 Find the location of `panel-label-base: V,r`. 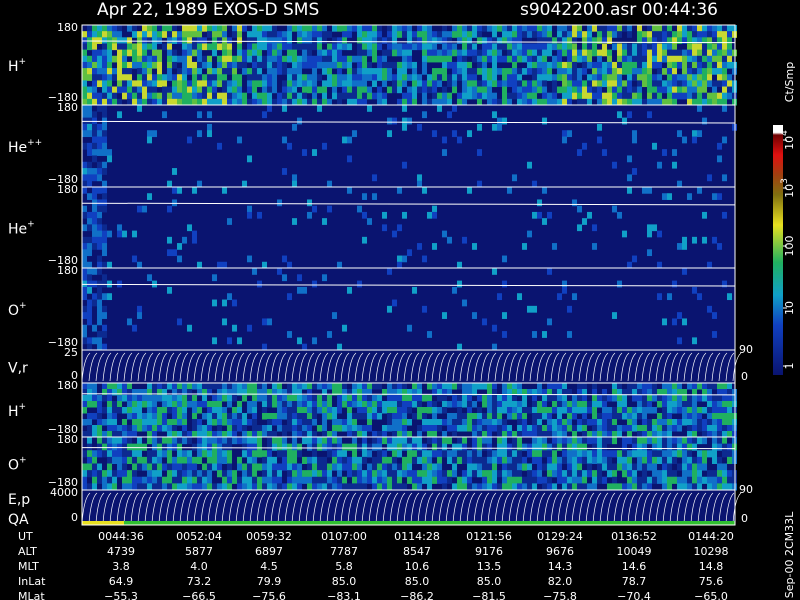

panel-label-base: V,r is located at coordinates (18, 369).